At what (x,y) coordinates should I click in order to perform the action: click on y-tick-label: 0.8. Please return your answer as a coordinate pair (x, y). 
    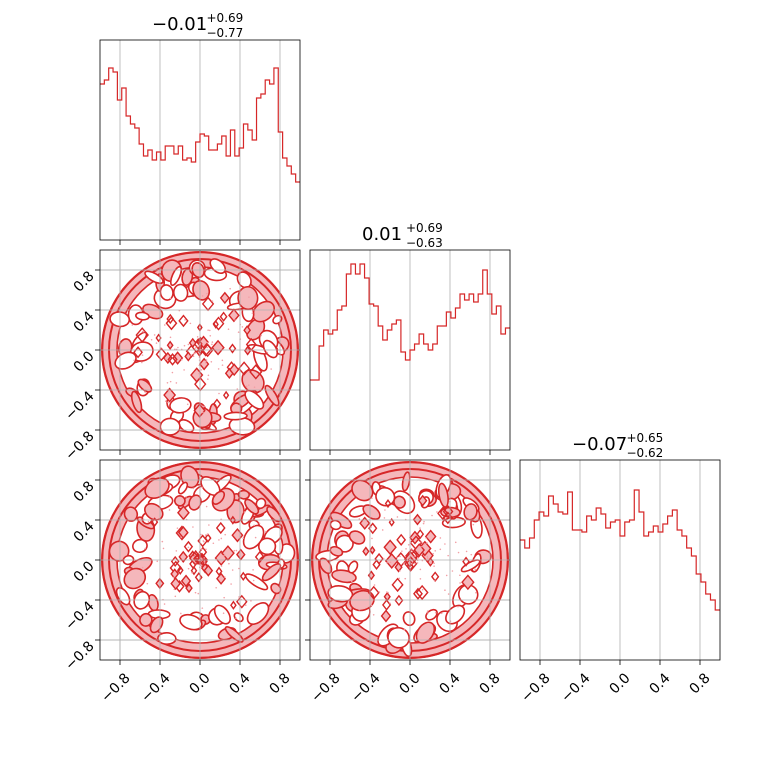
    Looking at the image, I should click on (84, 491).